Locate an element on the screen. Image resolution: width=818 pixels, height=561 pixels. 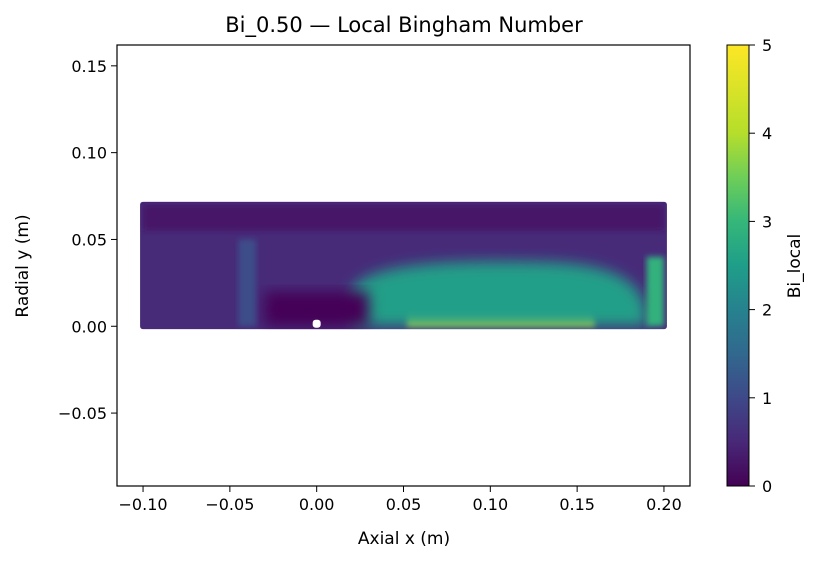
colorbar-label: Bi_local is located at coordinates (795, 266).